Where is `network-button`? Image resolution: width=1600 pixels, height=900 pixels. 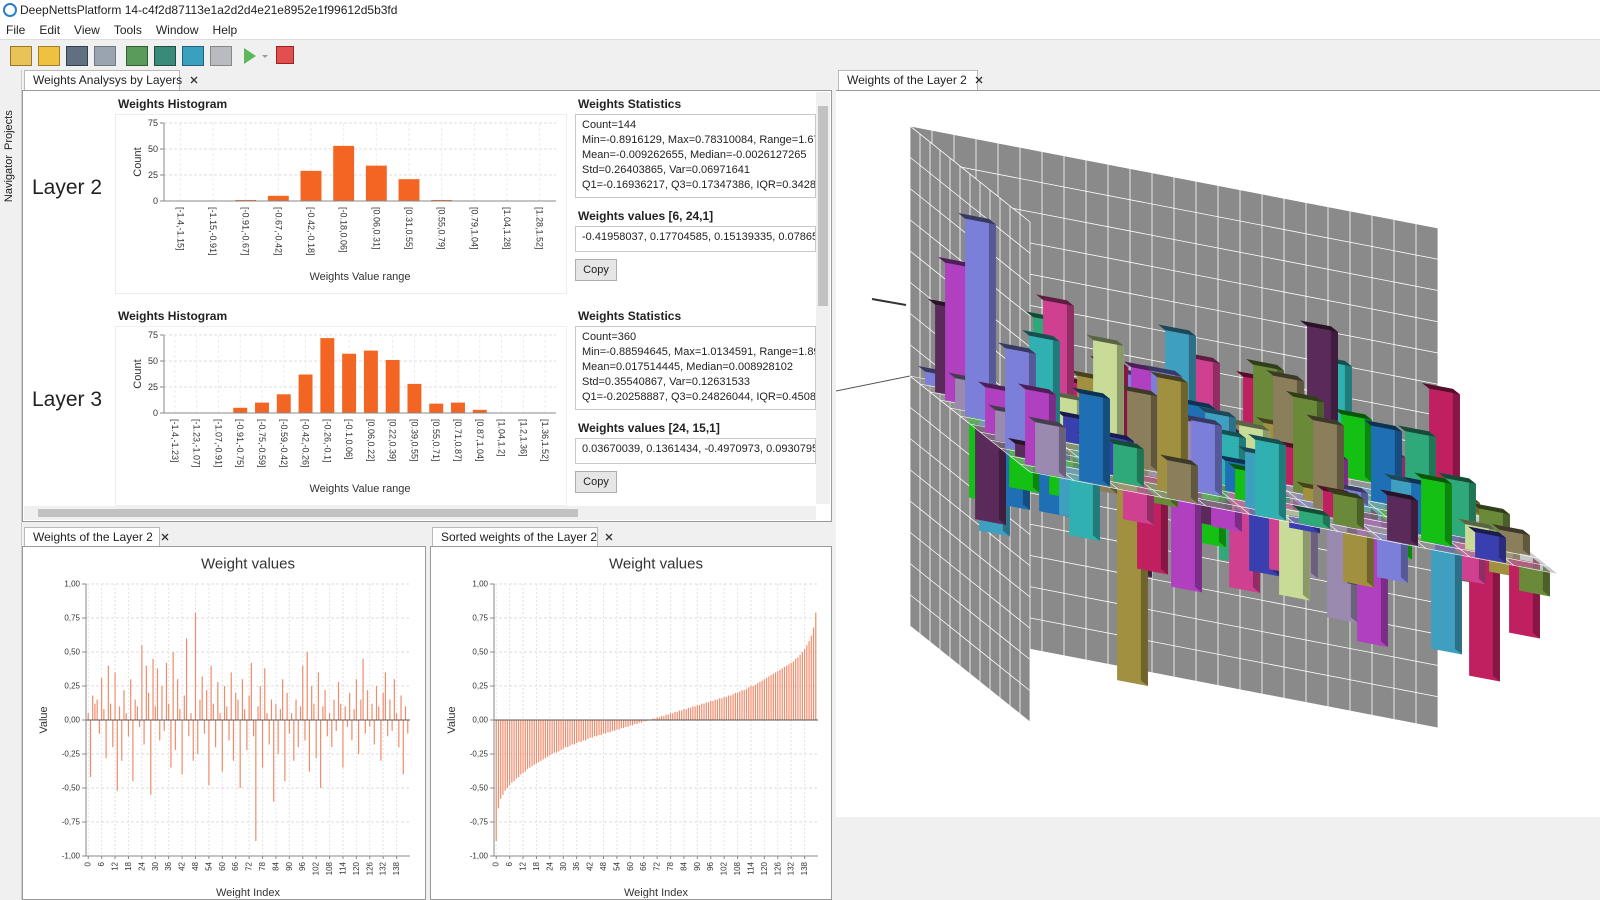 network-button is located at coordinates (165, 56).